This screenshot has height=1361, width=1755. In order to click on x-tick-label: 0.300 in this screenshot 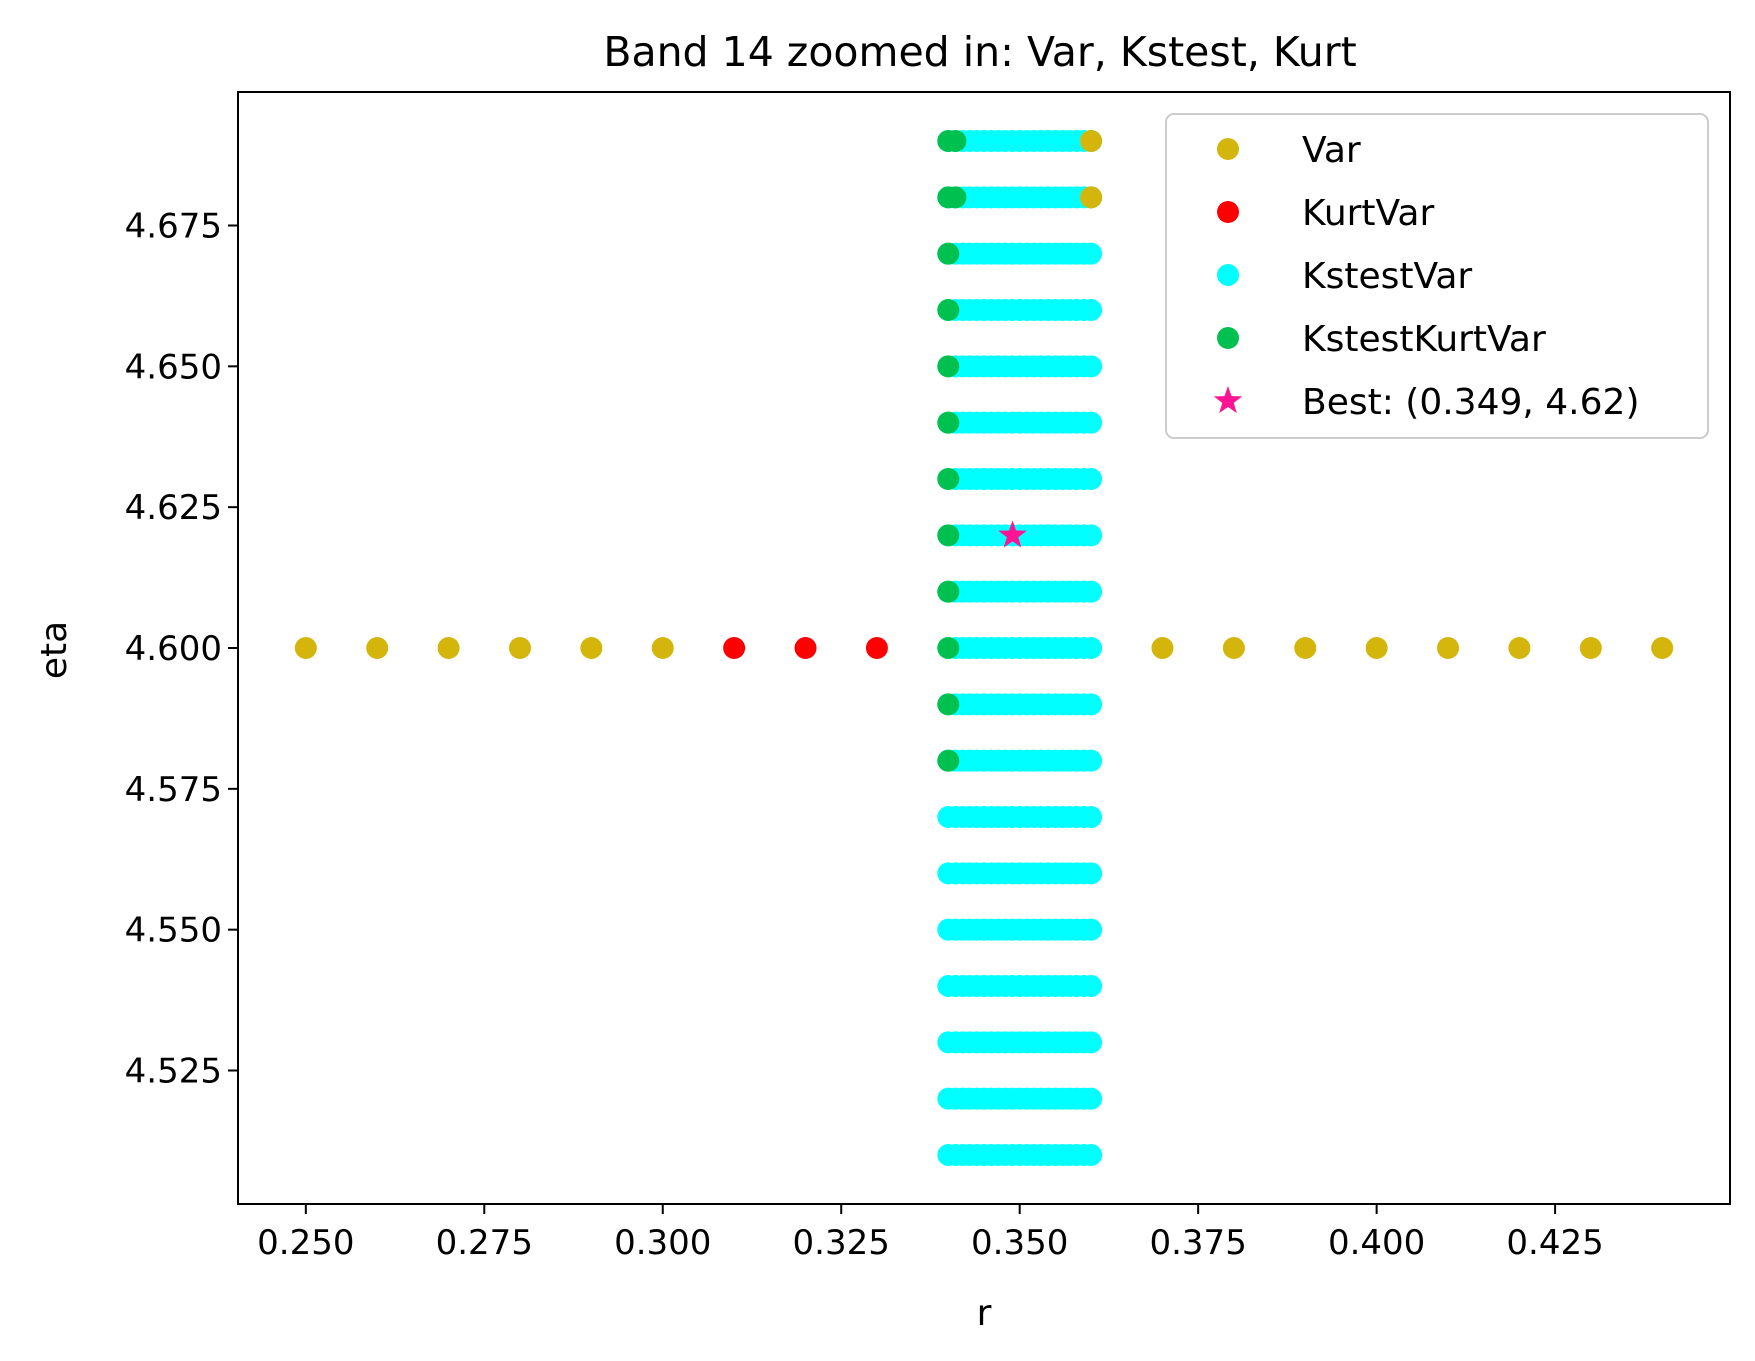, I will do `click(662, 1243)`.